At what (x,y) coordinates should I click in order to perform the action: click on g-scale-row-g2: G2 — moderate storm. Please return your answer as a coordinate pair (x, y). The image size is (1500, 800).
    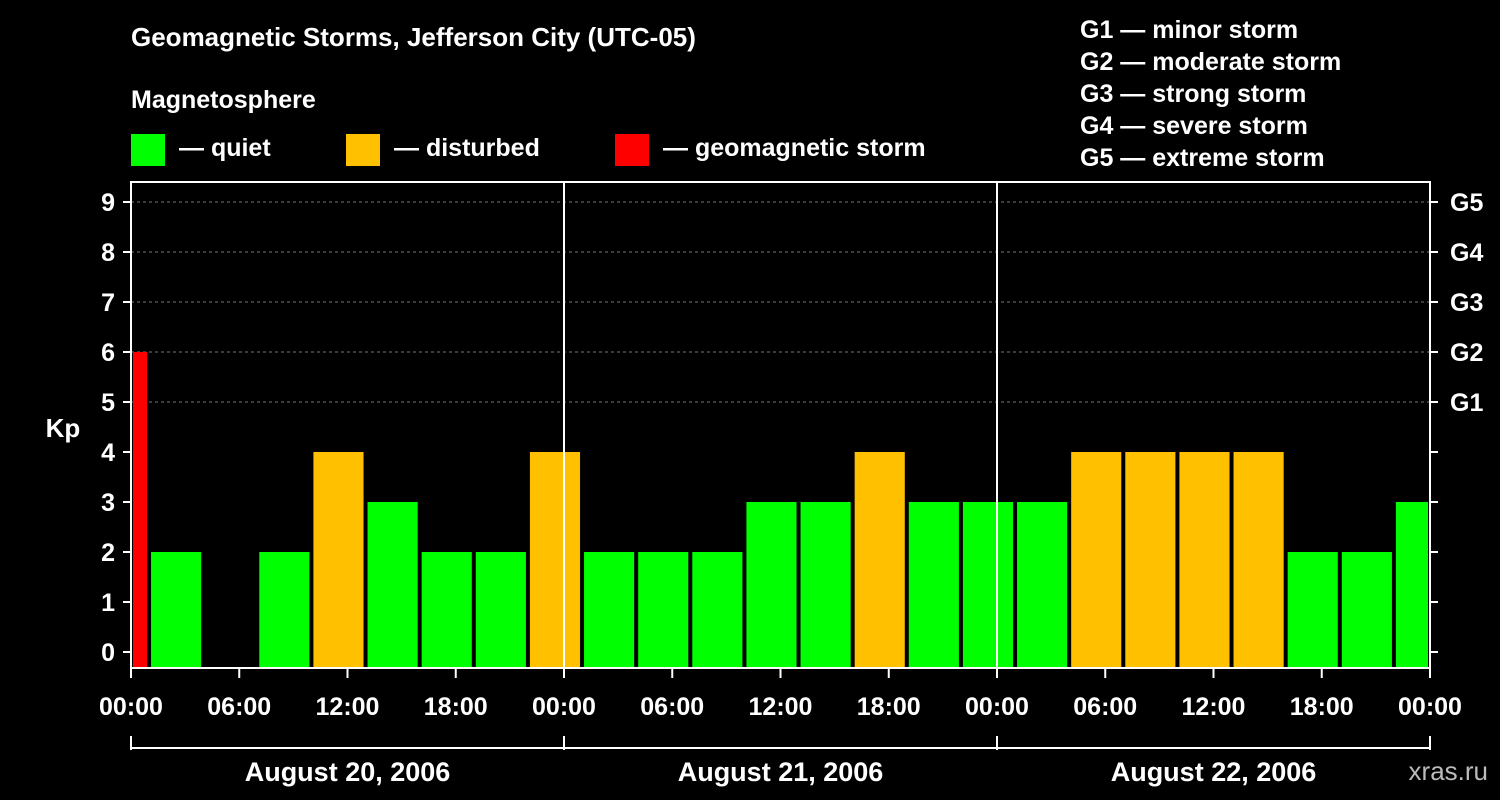
    Looking at the image, I should click on (1211, 62).